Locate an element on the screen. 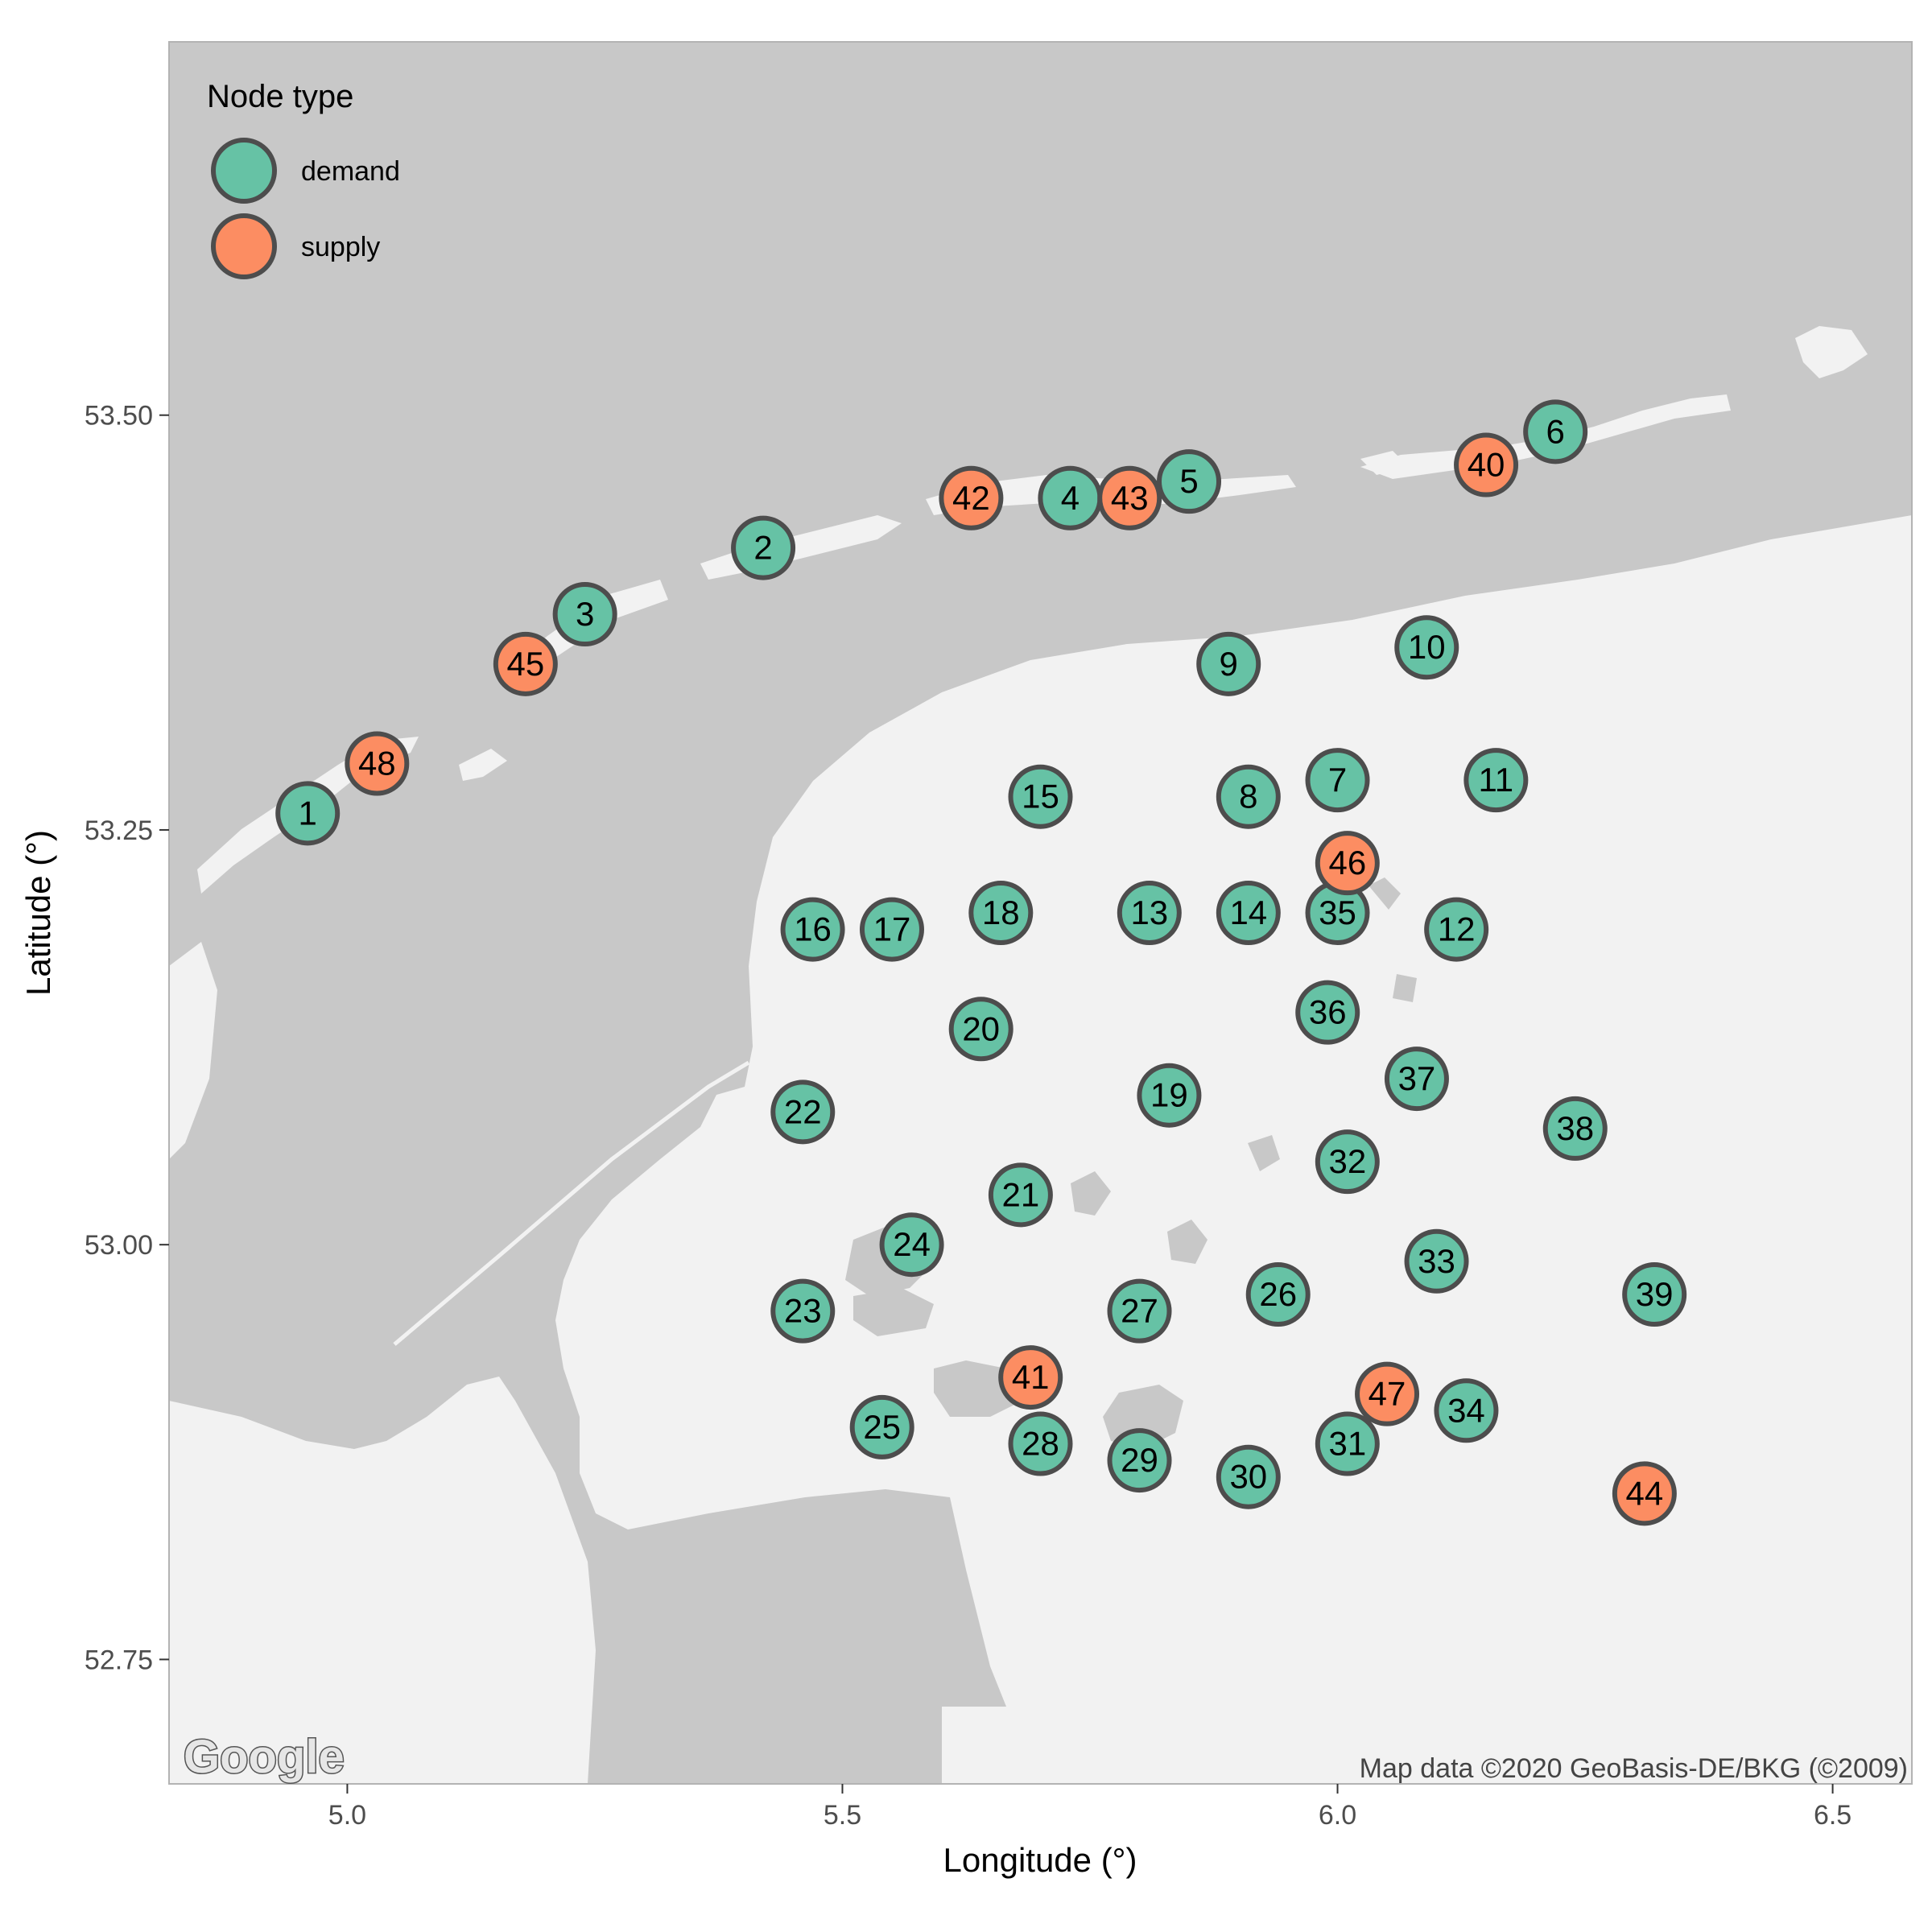 The height and width of the screenshot is (1932, 1932). node-label: 15 is located at coordinates (1040, 796).